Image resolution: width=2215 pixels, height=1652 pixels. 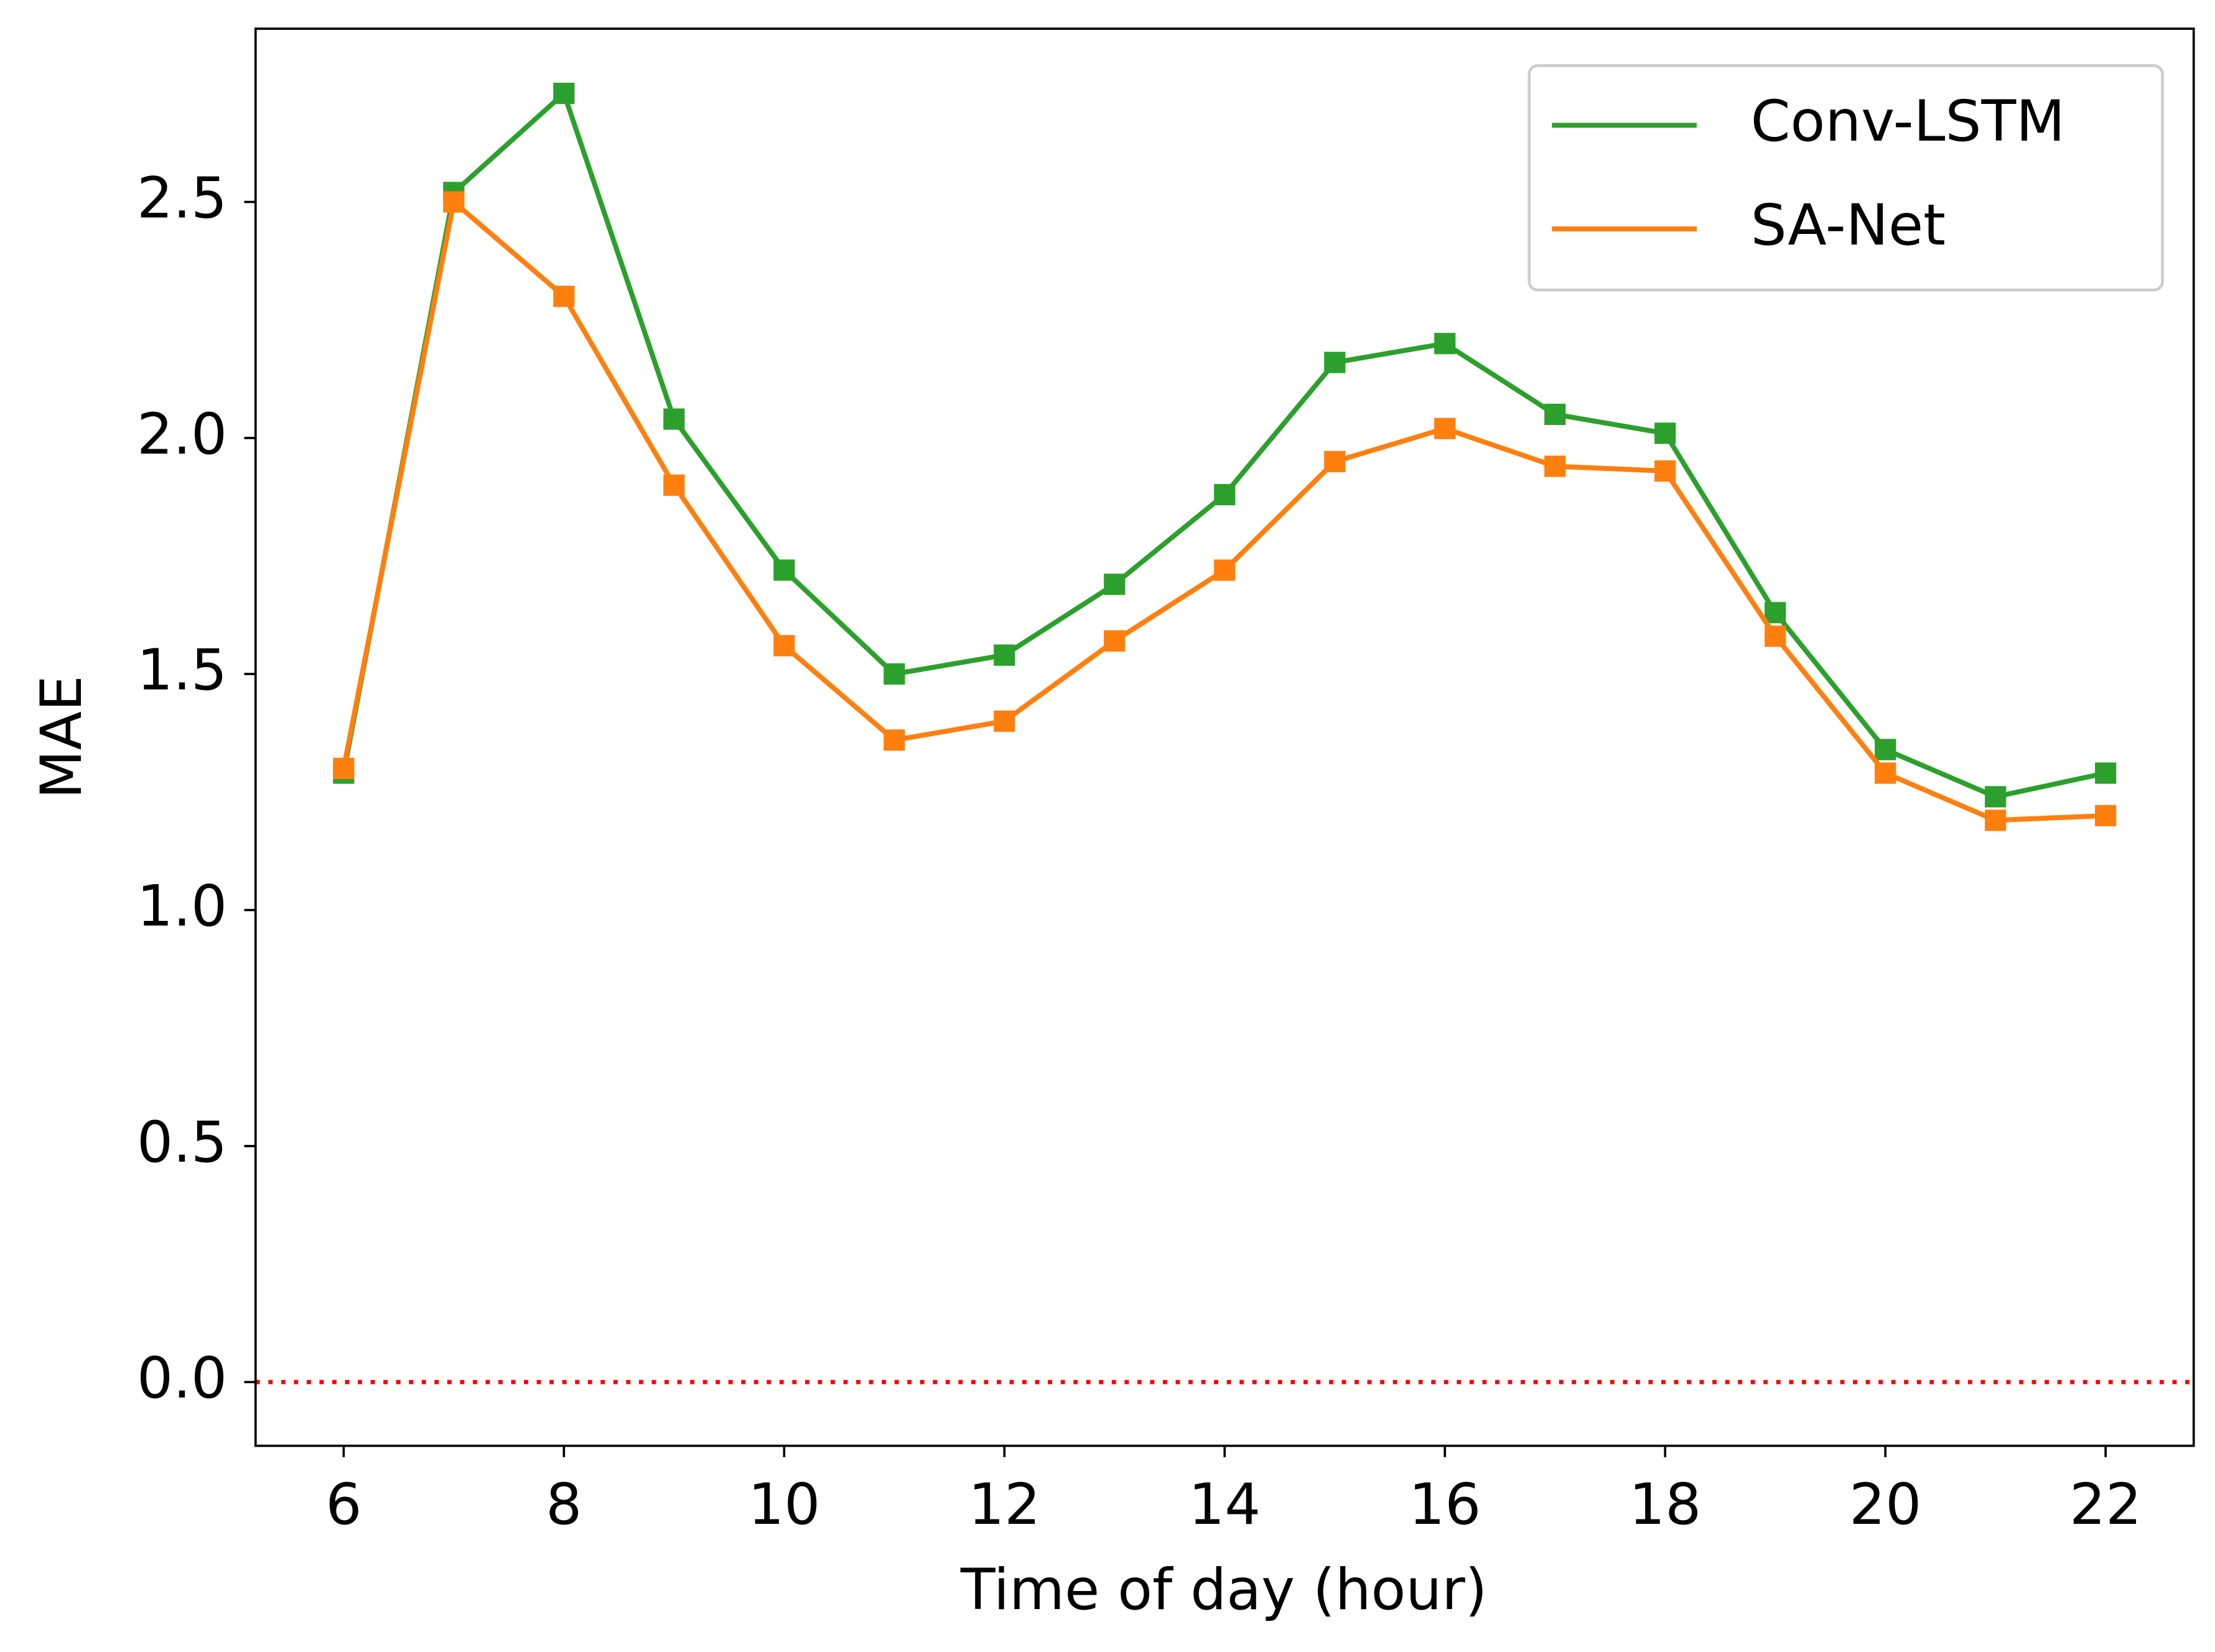 I want to click on x-tick-label: 18, so click(x=1665, y=1504).